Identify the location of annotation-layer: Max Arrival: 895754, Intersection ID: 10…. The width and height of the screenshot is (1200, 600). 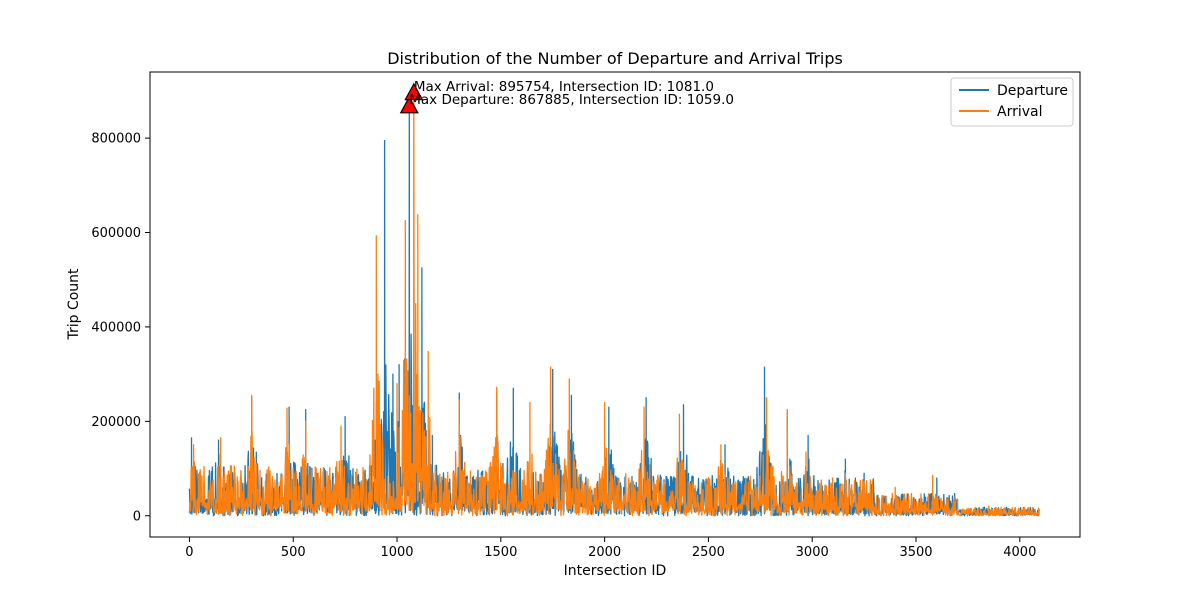
(571, 93).